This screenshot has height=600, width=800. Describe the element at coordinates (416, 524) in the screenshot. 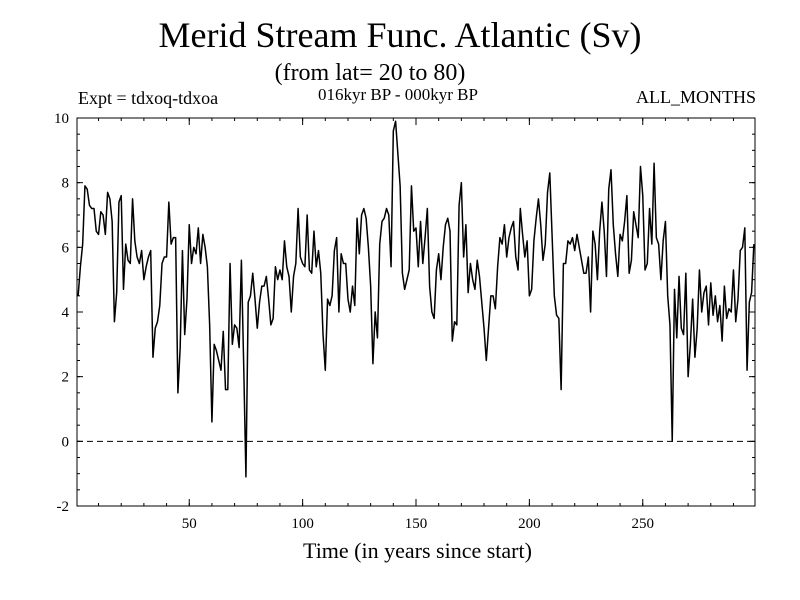

I see `x-tick-label: 150` at that location.